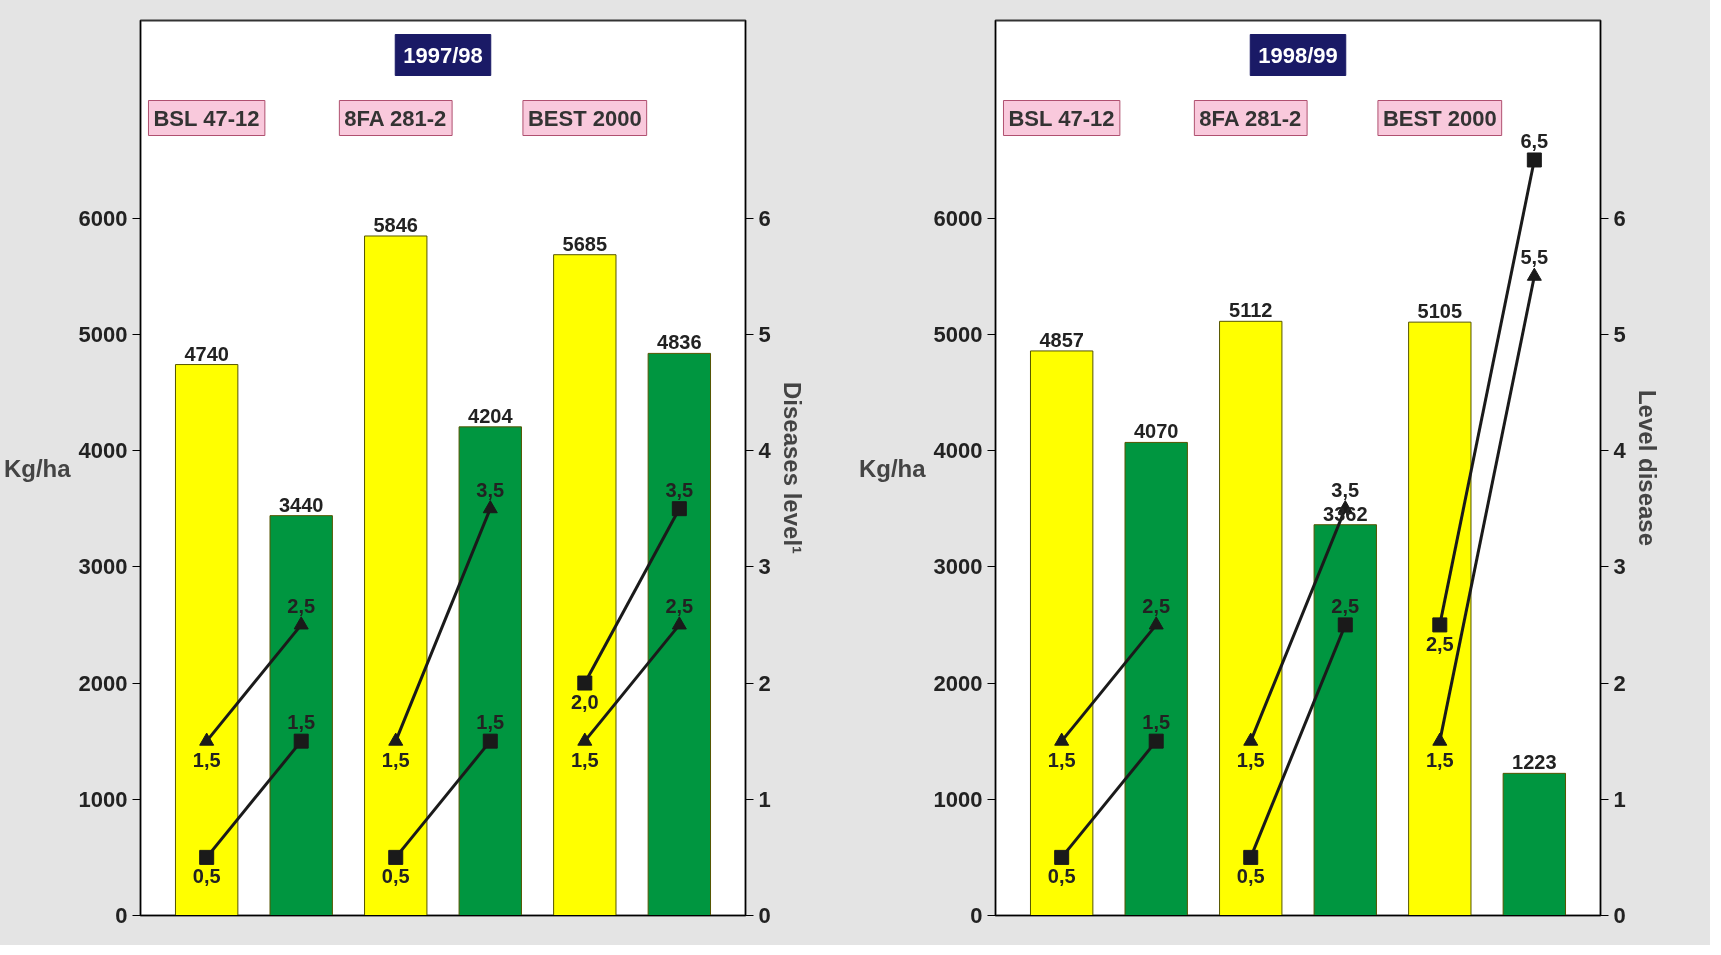  I want to click on y2-axis-title: Level disease, so click(1647, 468).